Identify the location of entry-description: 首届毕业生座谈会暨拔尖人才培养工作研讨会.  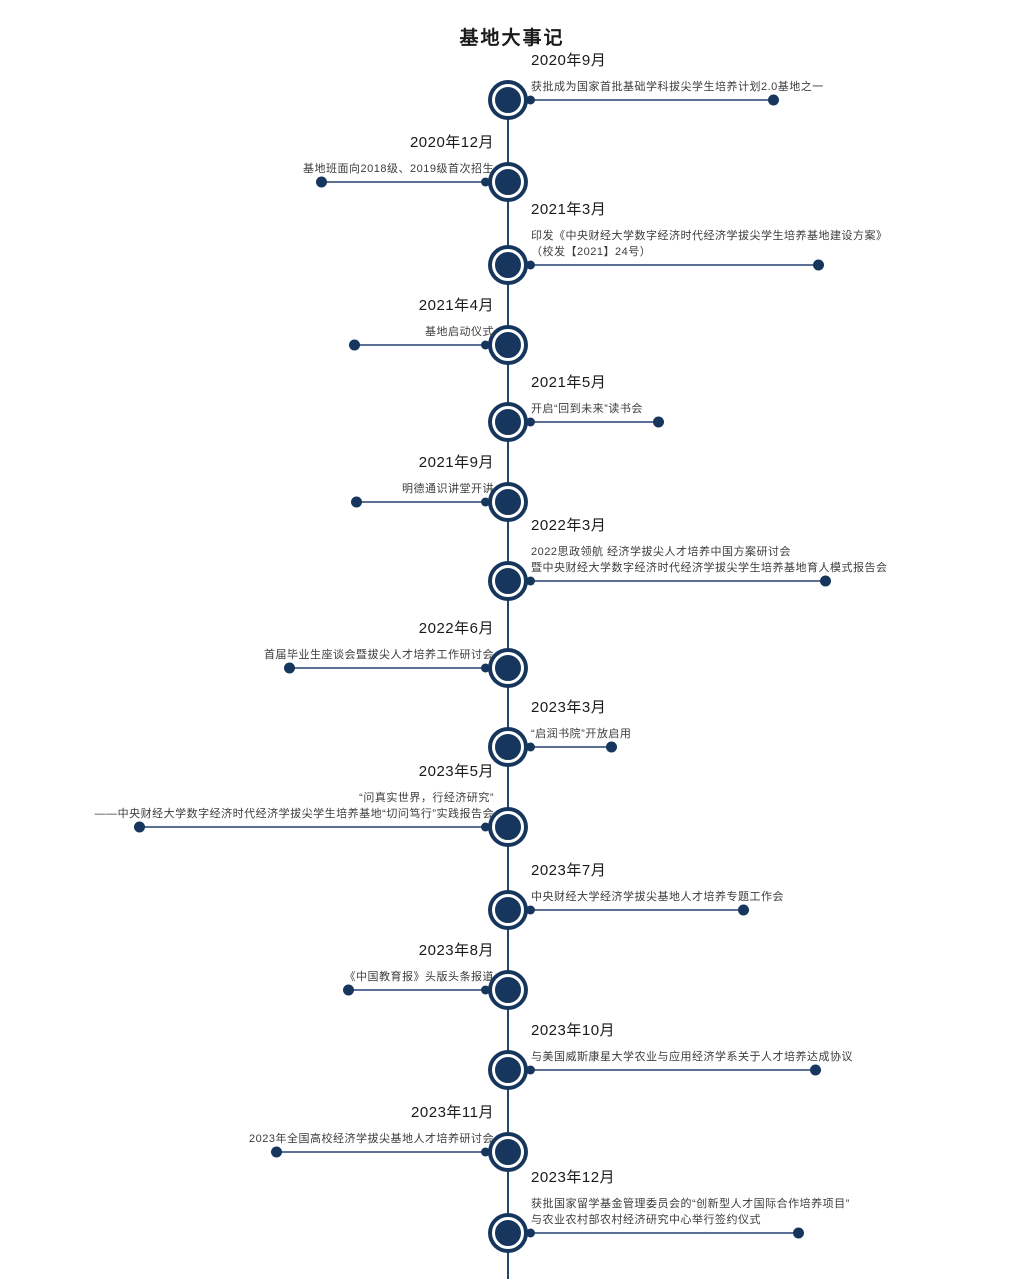
(379, 655).